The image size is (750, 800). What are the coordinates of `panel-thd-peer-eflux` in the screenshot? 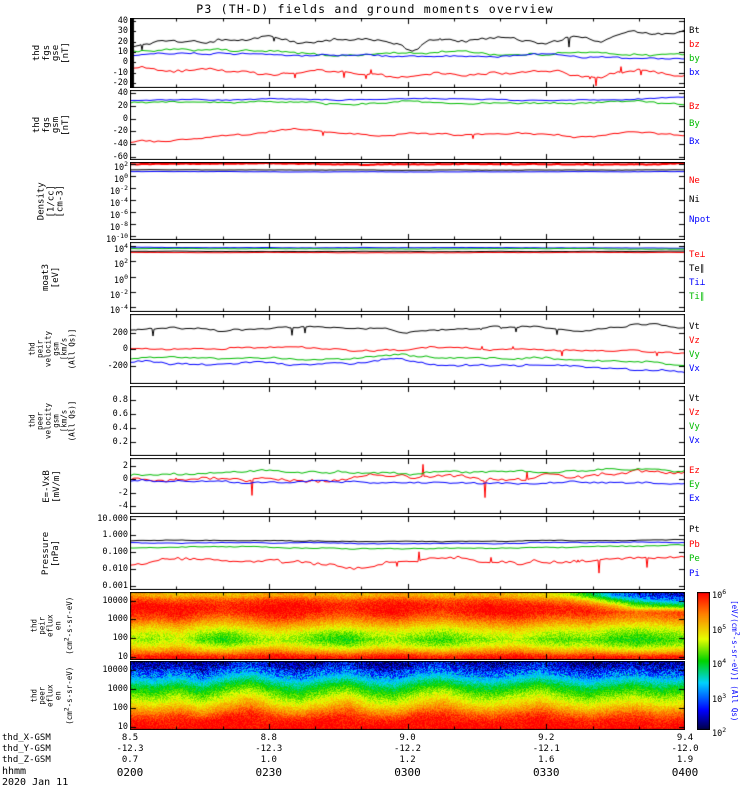 It's located at (407, 695).